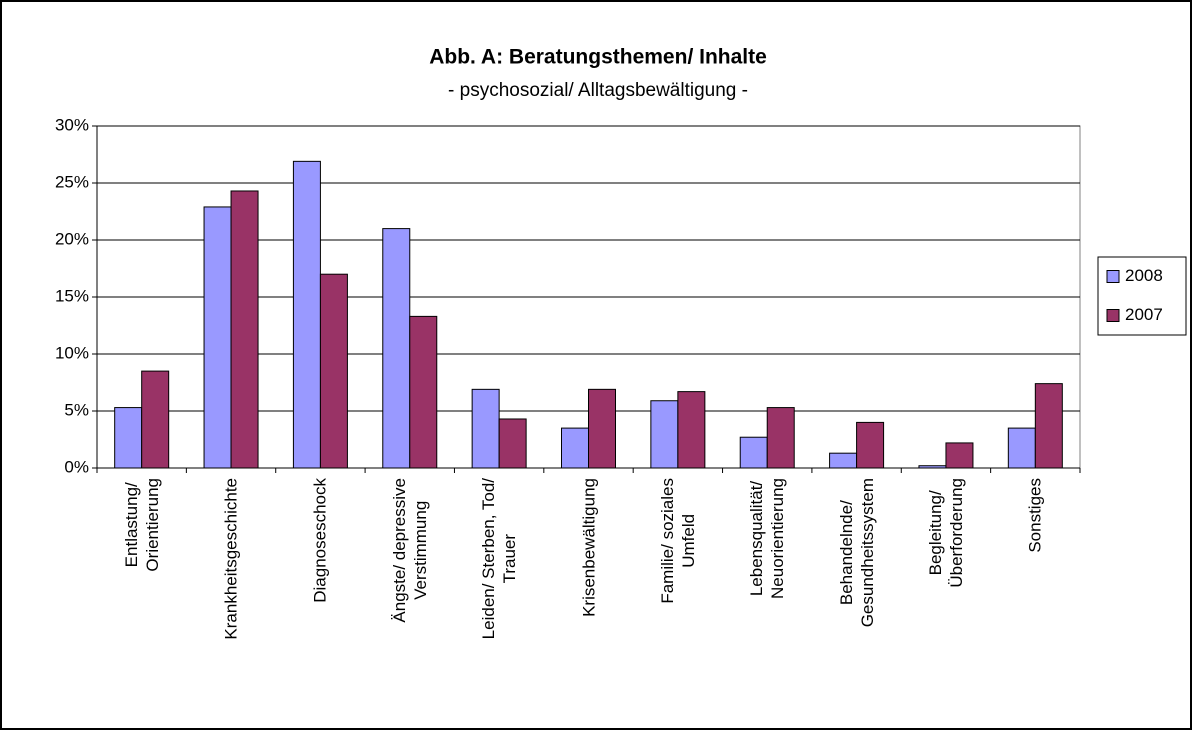  I want to click on x-tick-label: Lebensqualität/ Neuorientierung, so click(767, 598).